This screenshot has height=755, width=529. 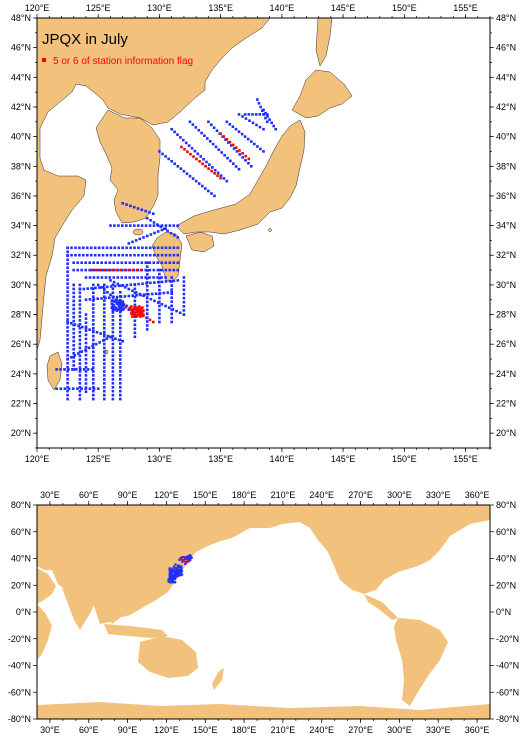 What do you see at coordinates (21, 285) in the screenshot?
I see `y-tick-label-left: 30°N` at bounding box center [21, 285].